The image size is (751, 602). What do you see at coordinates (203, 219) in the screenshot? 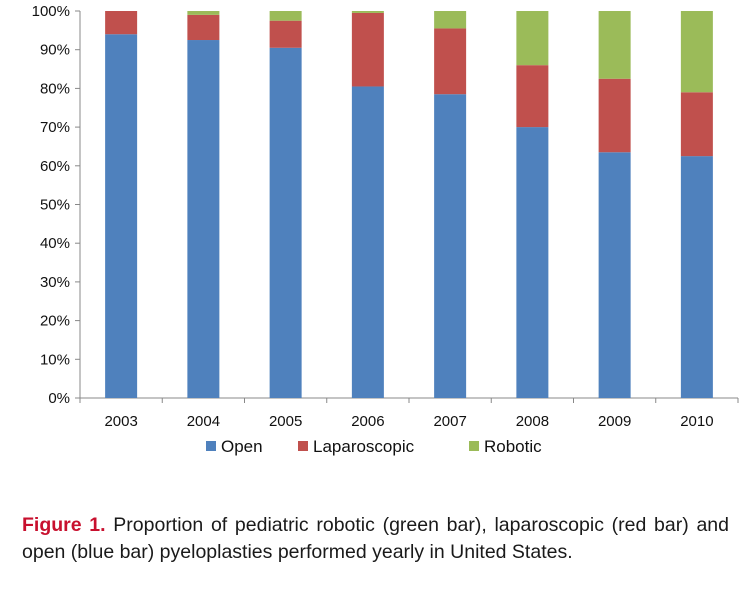
I see `bar-open-2004` at bounding box center [203, 219].